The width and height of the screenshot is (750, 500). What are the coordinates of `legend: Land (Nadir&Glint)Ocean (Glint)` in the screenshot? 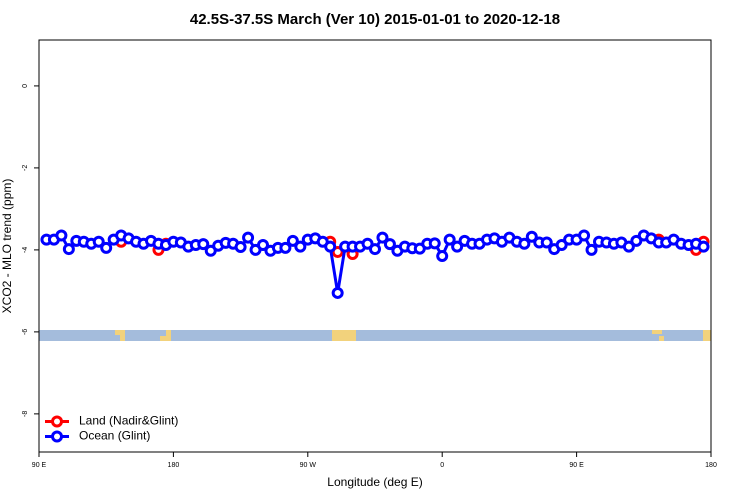 It's located at (111, 428).